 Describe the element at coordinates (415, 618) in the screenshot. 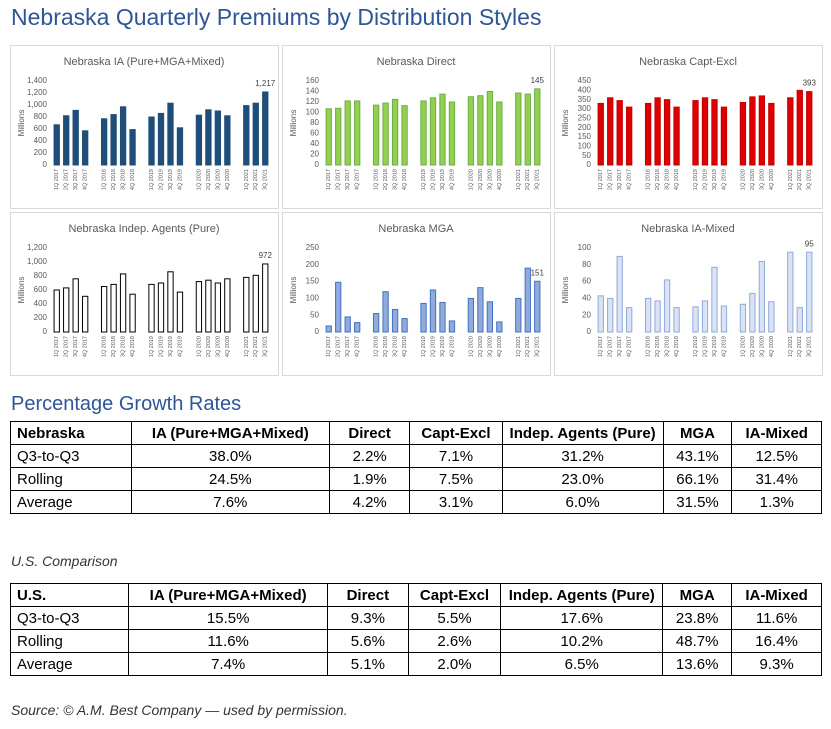

I see `table-row: Q3-to-Q3 15.5% 9.3% 5.5% 17.6% 23.8% 11.6%` at that location.